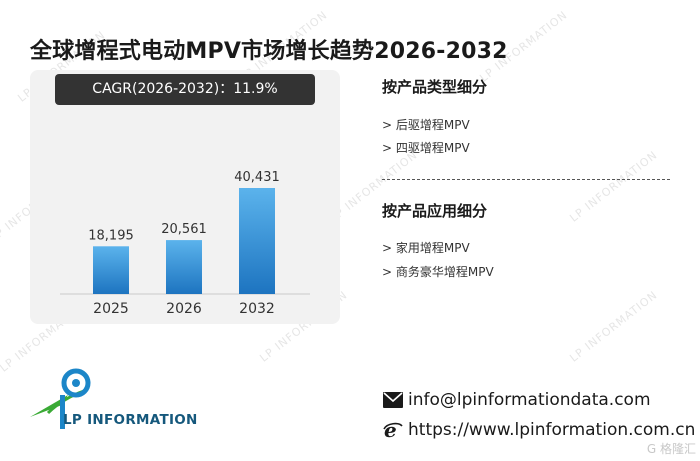 The height and width of the screenshot is (461, 700). What do you see at coordinates (257, 309) in the screenshot?
I see `x-tick-label-2032: 2032` at bounding box center [257, 309].